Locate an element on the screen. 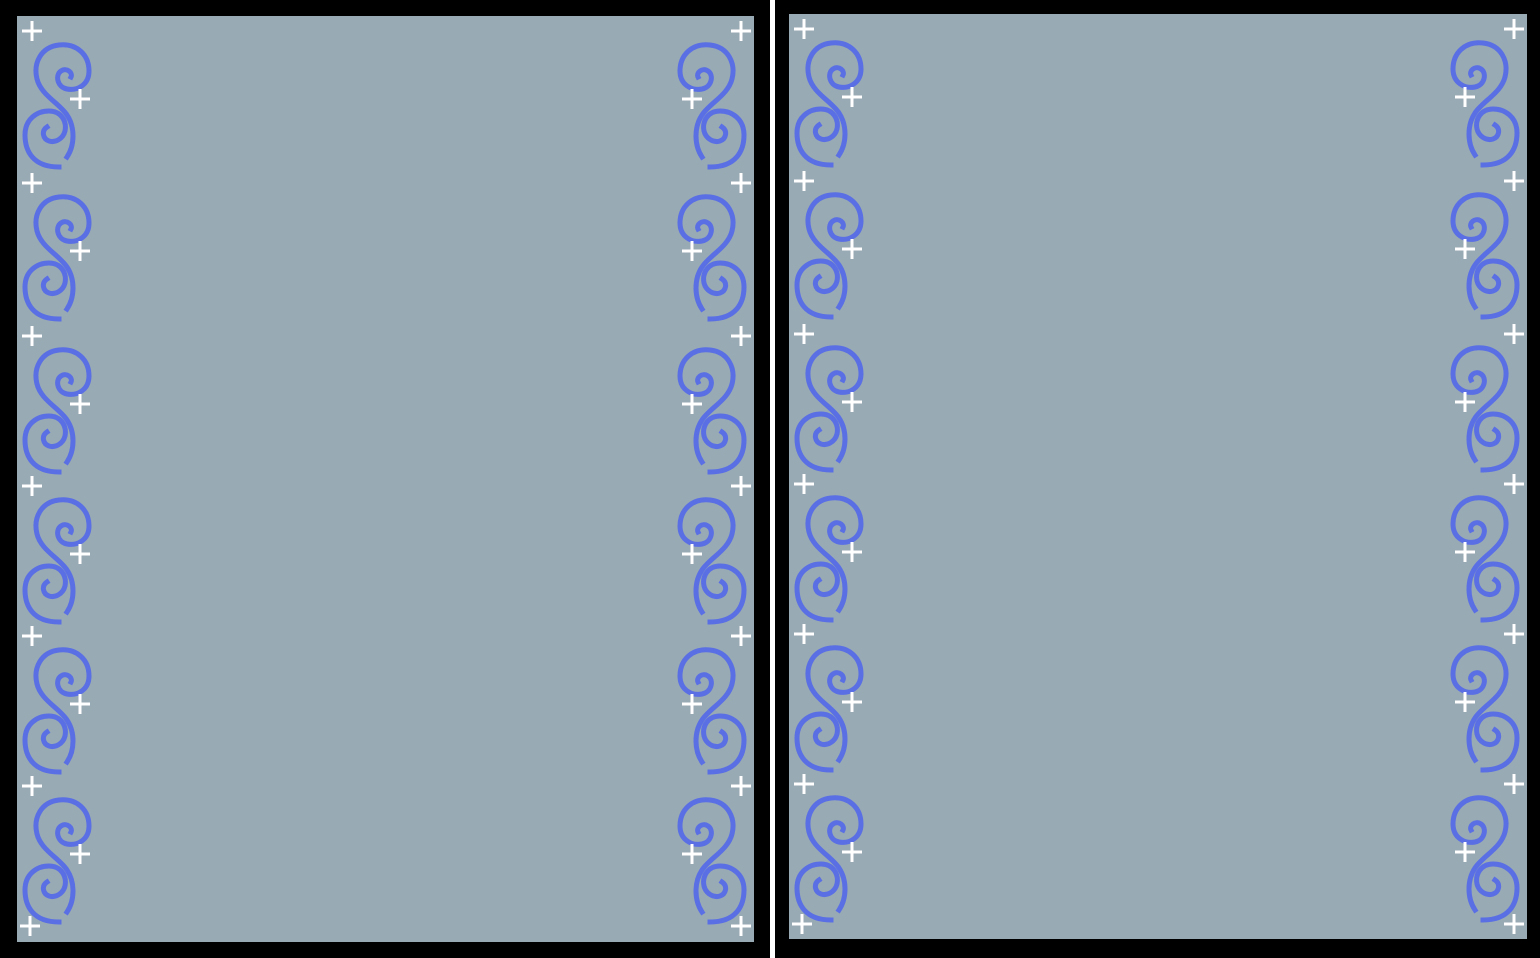 Image resolution: width=1540 pixels, height=958 pixels. panel-divider is located at coordinates (772, 479).